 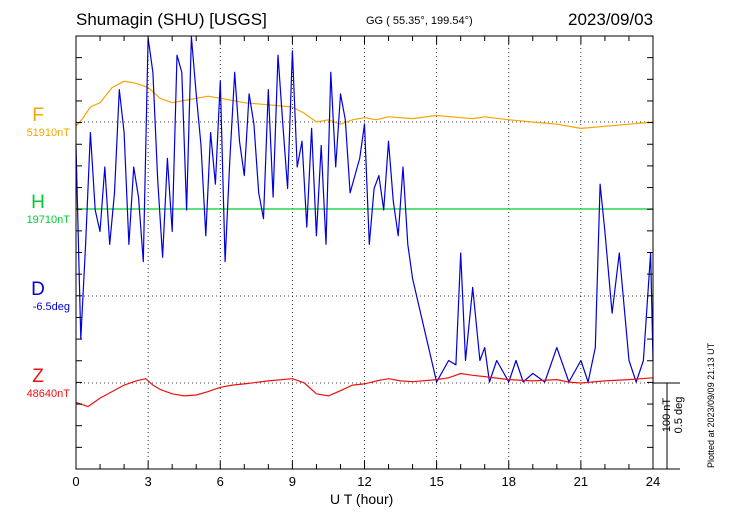 I want to click on date-label: 2023/09/03, so click(x=611, y=19).